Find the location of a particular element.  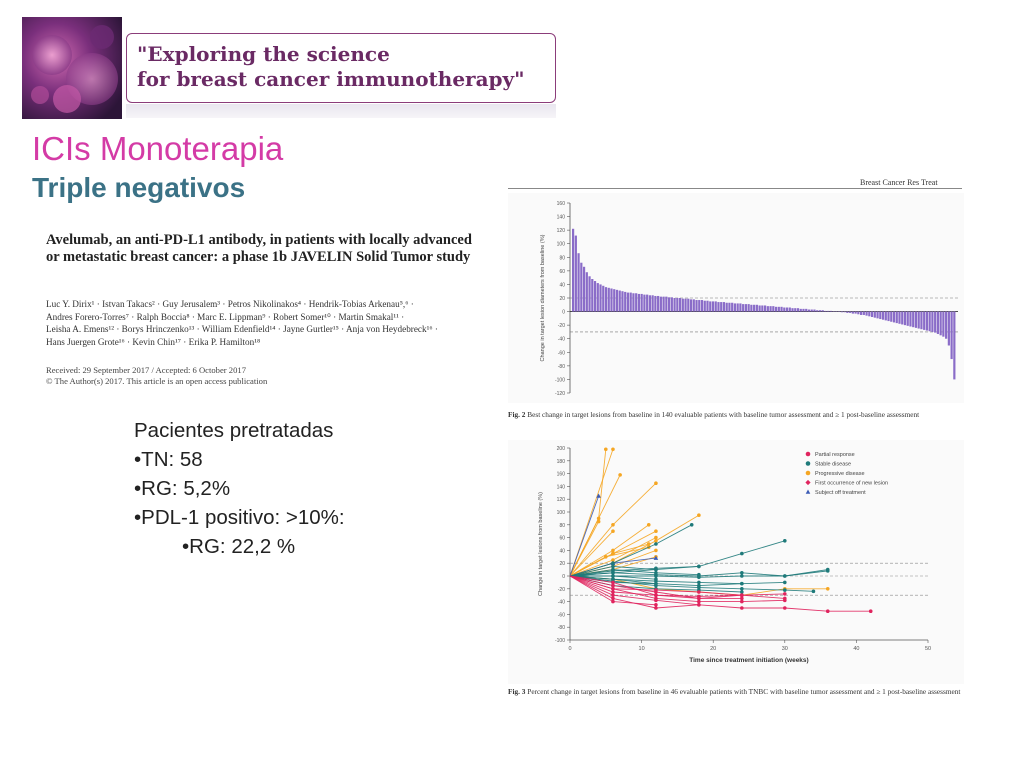

fig3-legend-label: Subject off treatment is located at coordinates (840, 493).